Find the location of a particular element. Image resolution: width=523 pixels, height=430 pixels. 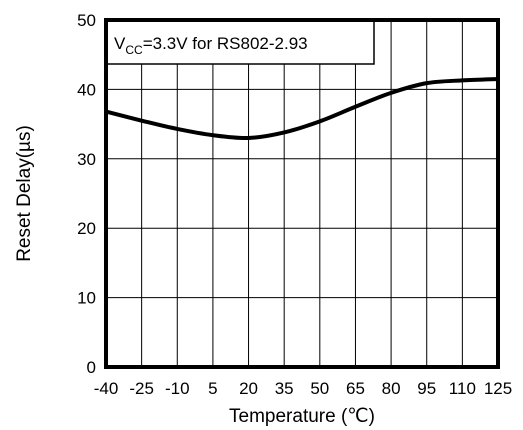

y-tick-label: 40 is located at coordinates (86, 89).